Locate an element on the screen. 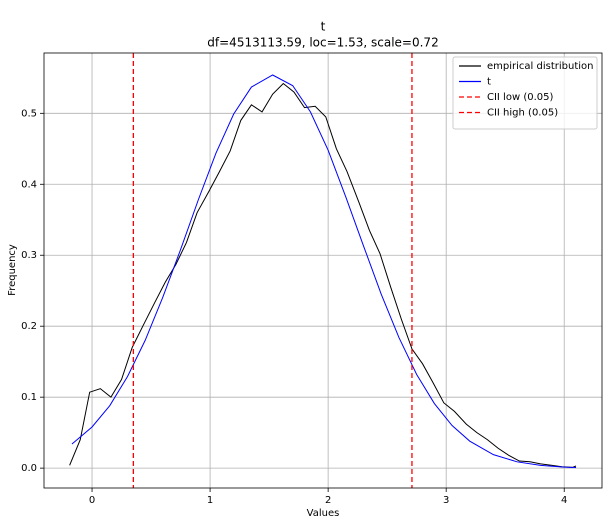 The image size is (609, 530). x-axis-label: Values is located at coordinates (323, 513).